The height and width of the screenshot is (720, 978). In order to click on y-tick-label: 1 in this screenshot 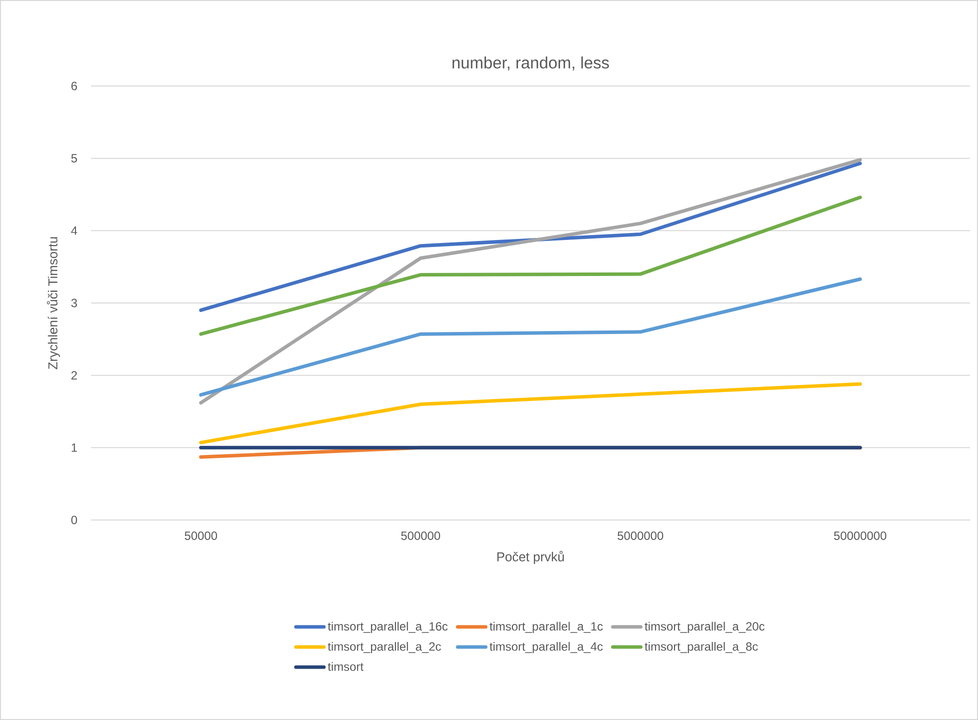, I will do `click(74, 448)`.